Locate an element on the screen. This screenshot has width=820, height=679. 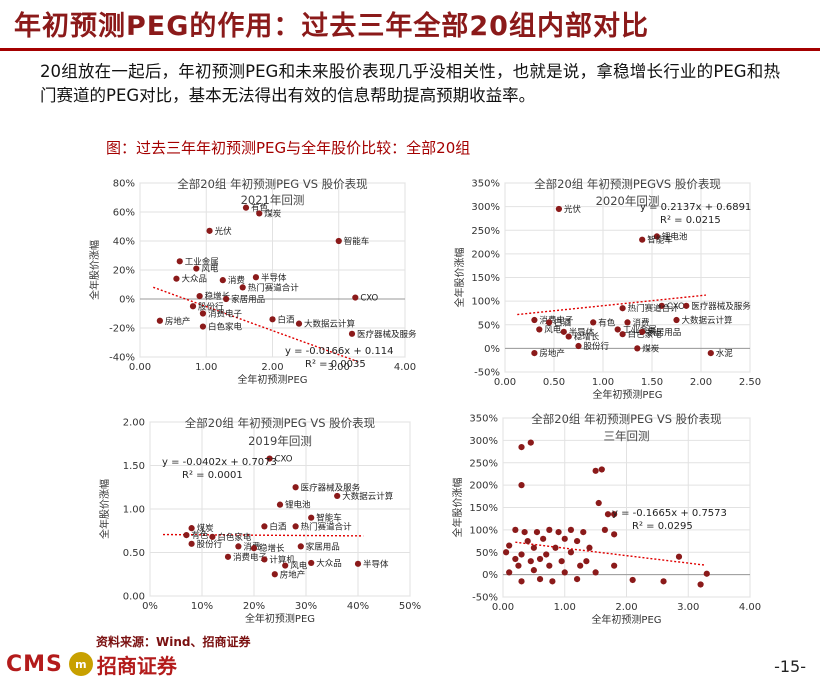
data-label: 半导体 is located at coordinates (274, 277).